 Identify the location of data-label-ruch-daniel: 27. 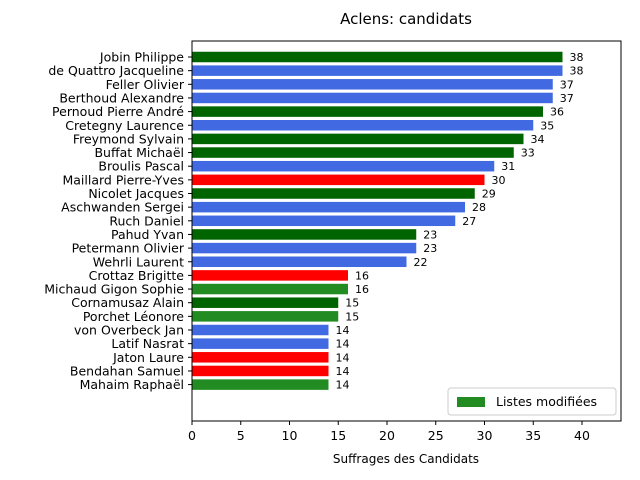
(469, 221).